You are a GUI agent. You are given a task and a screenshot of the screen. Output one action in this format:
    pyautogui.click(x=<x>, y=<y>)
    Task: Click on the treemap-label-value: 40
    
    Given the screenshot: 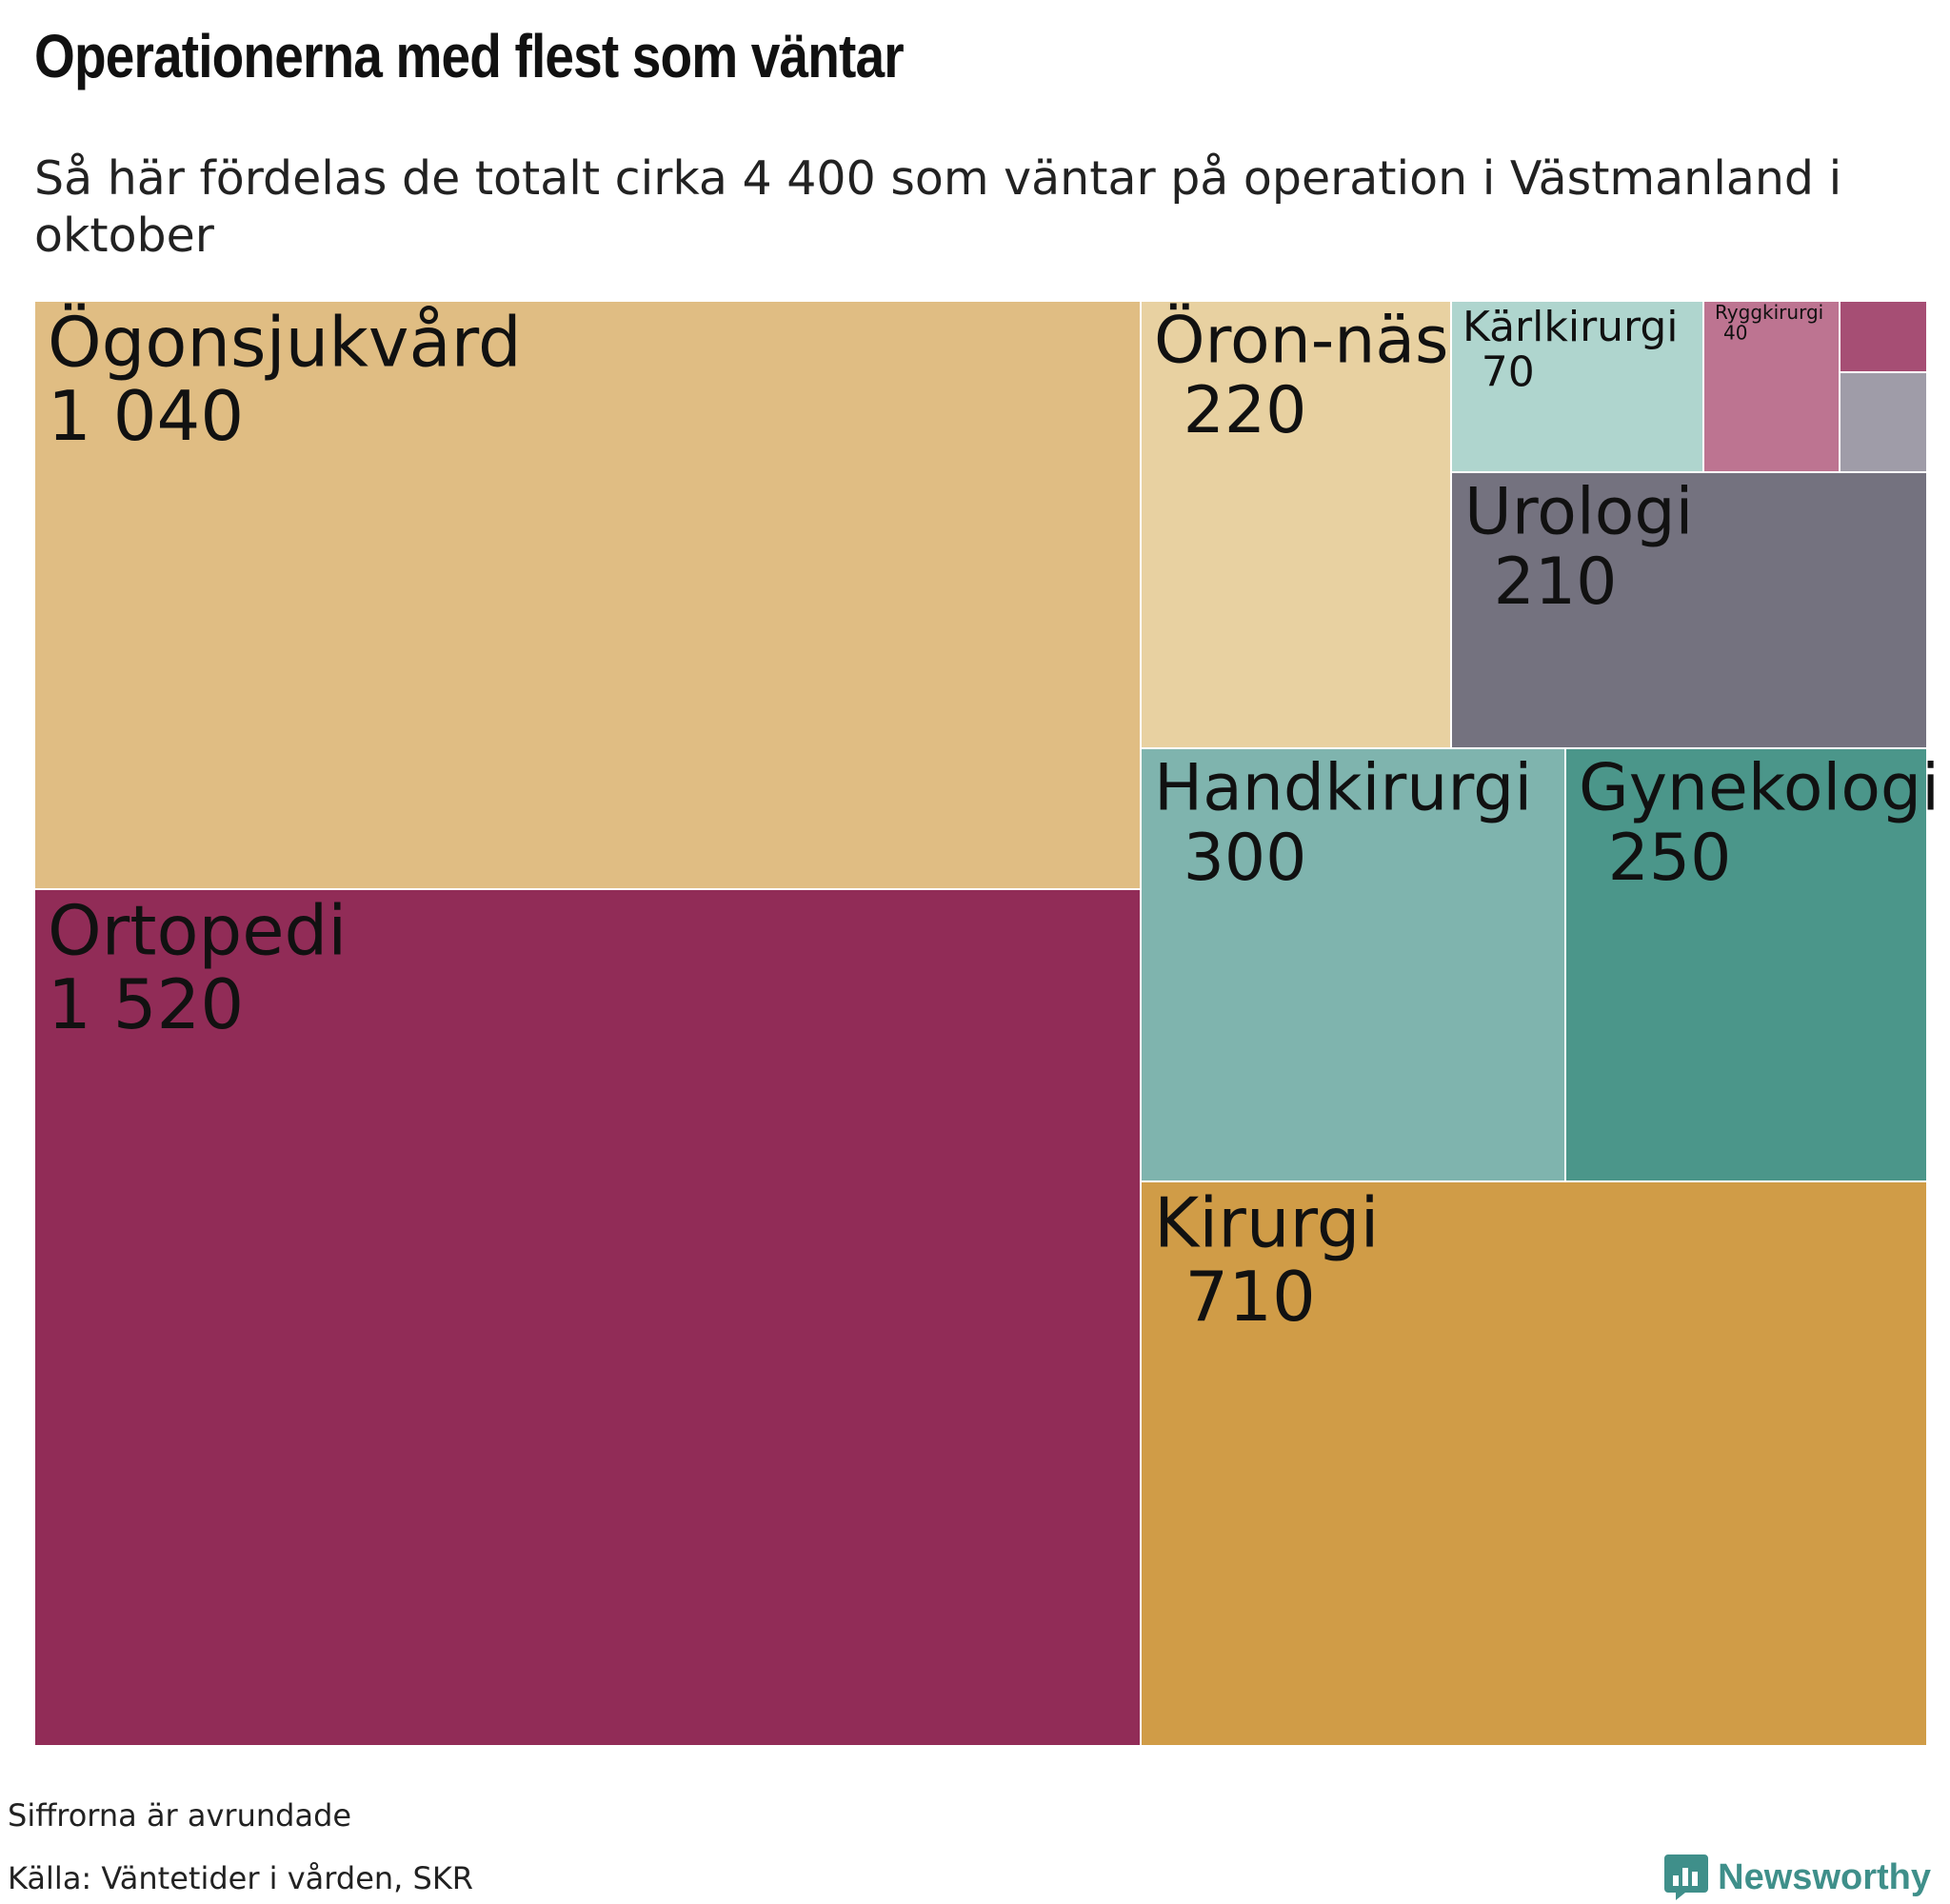 What is the action you would take?
    pyautogui.click(x=1735, y=333)
    